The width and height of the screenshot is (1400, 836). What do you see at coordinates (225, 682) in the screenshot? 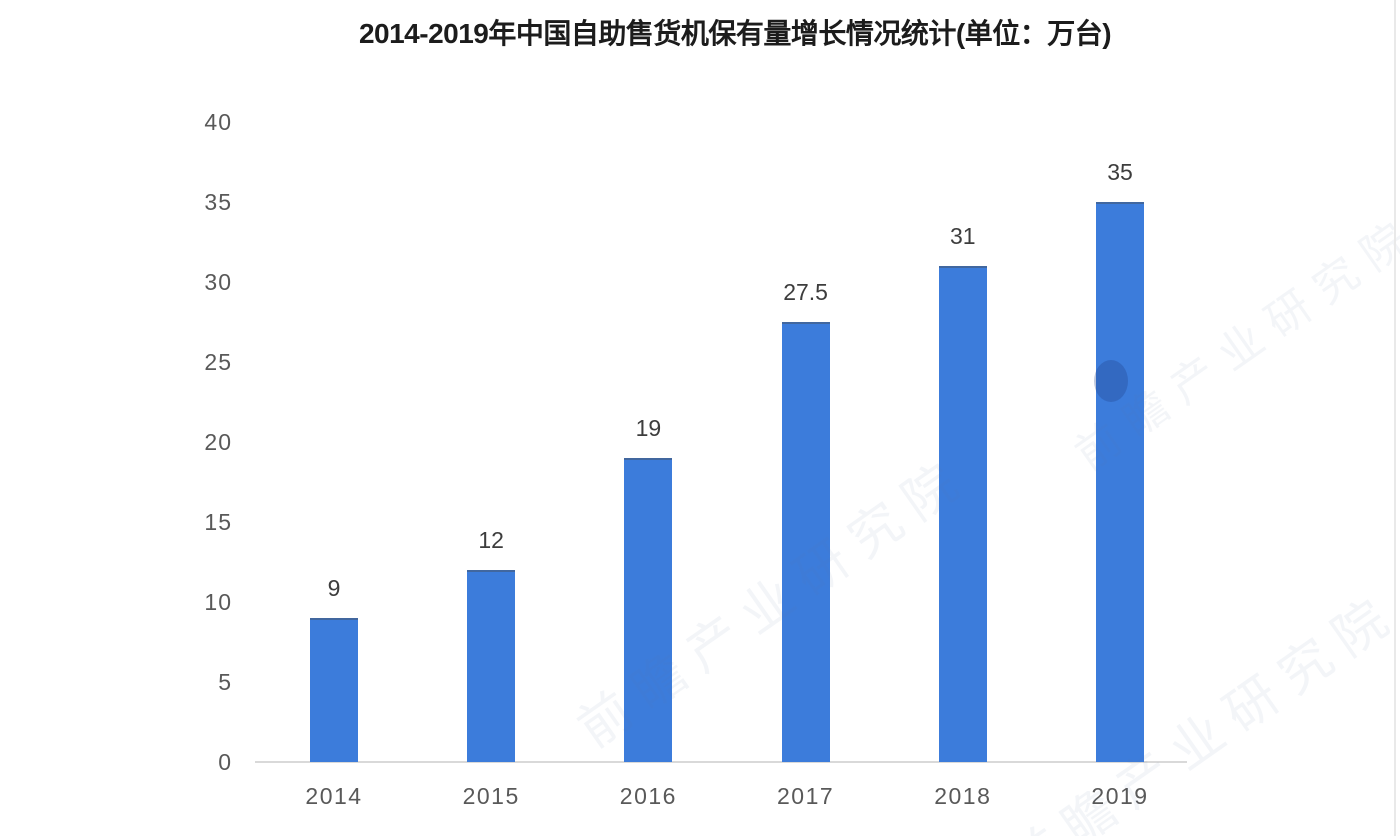
I see `y-axis-tick-label: 5` at bounding box center [225, 682].